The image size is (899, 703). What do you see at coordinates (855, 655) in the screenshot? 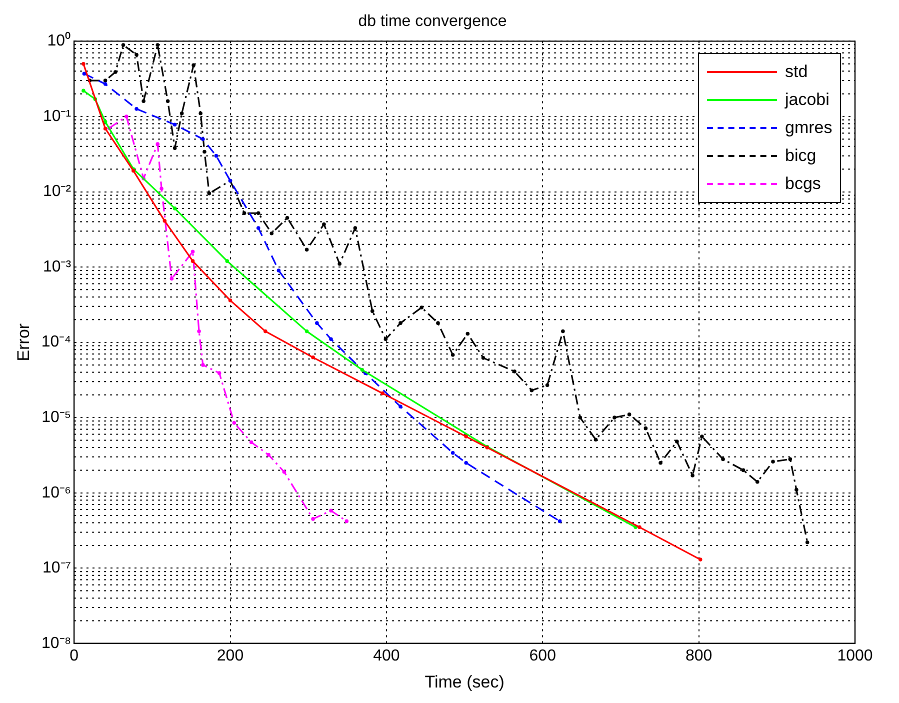
I see `x-tick-label: 1000` at bounding box center [855, 655].